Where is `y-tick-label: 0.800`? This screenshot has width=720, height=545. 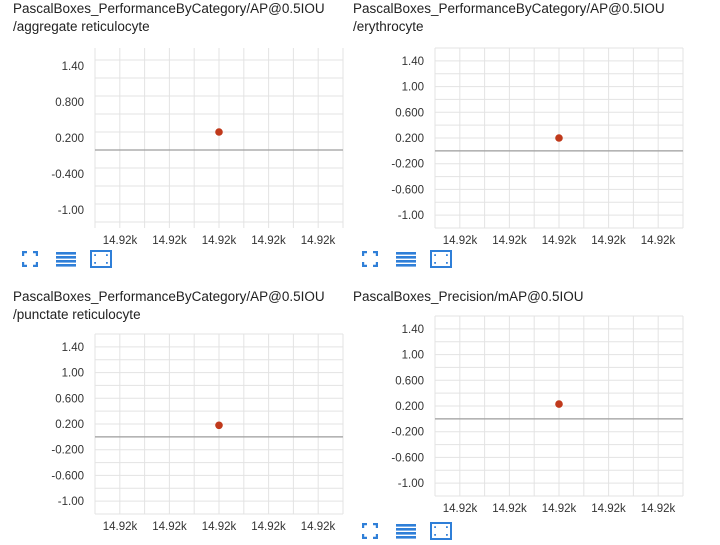 y-tick-label: 0.800 is located at coordinates (69, 103).